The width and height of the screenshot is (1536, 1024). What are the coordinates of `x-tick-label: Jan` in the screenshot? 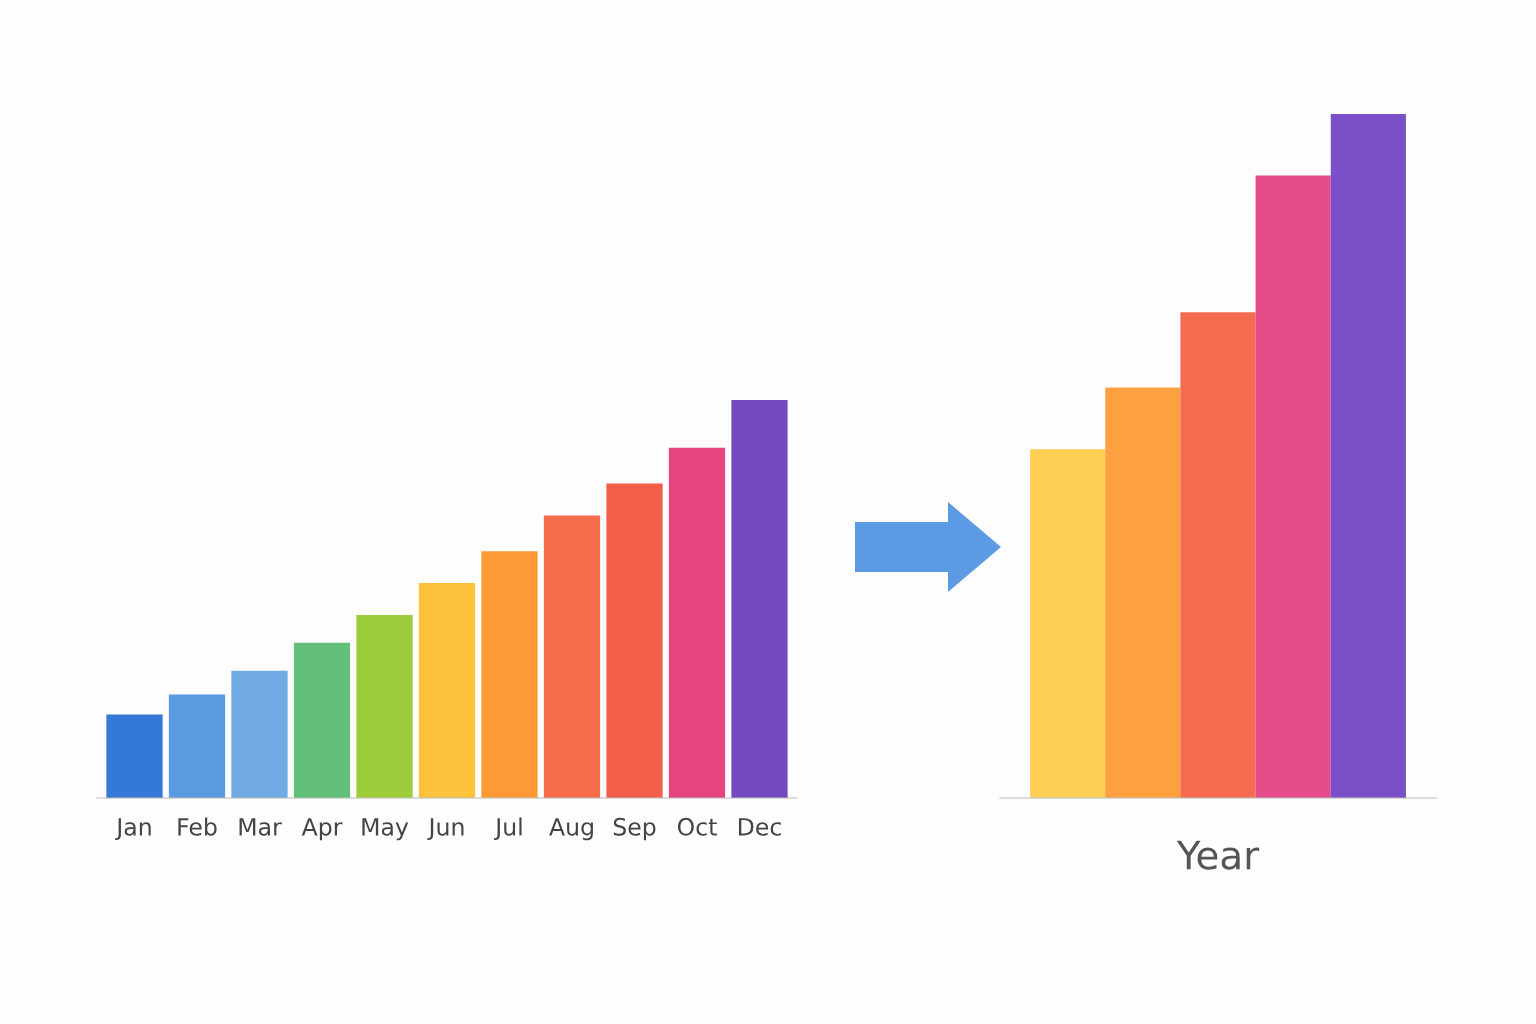 It's located at (133, 829).